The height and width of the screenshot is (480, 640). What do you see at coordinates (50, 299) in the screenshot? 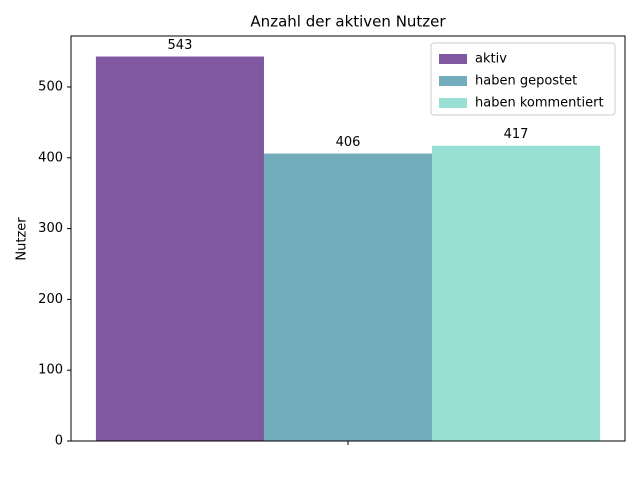
I see `y-tick-label: 200` at bounding box center [50, 299].